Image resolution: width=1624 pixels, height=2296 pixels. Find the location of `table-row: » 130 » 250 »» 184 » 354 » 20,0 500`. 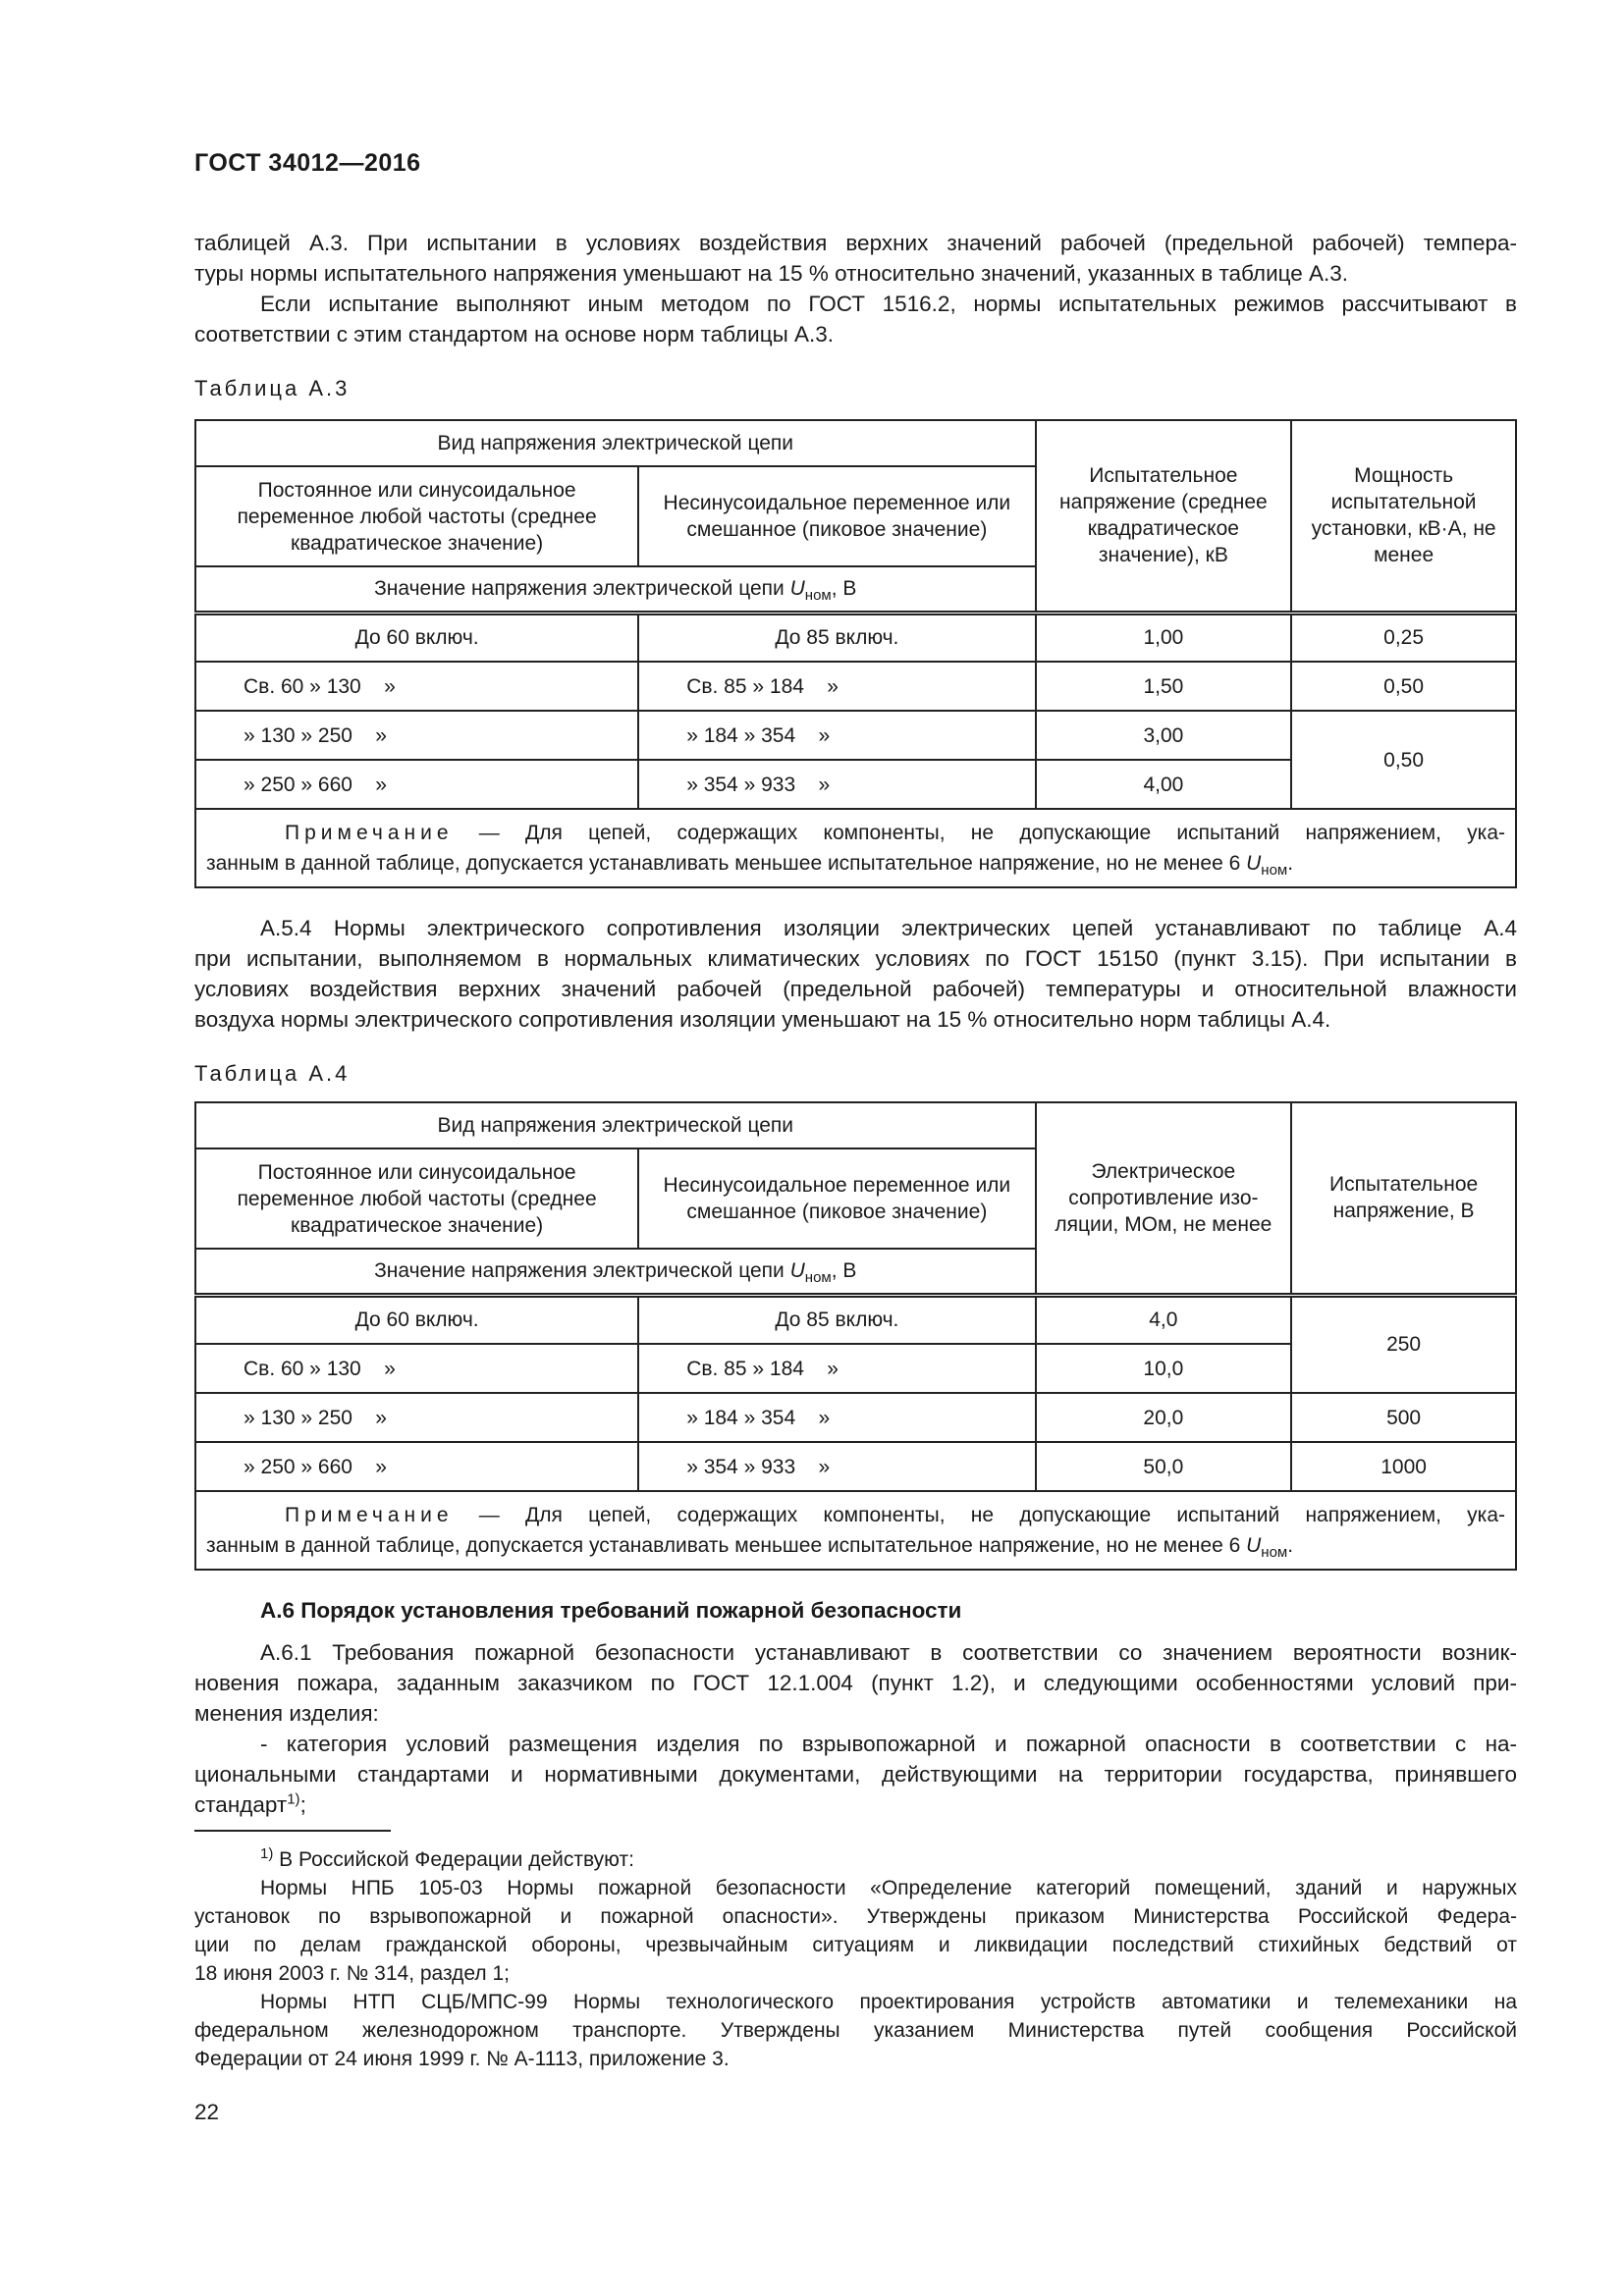

table-row: » 130 » 250 »» 184 » 354 » 20,0 500 is located at coordinates (855, 1417).